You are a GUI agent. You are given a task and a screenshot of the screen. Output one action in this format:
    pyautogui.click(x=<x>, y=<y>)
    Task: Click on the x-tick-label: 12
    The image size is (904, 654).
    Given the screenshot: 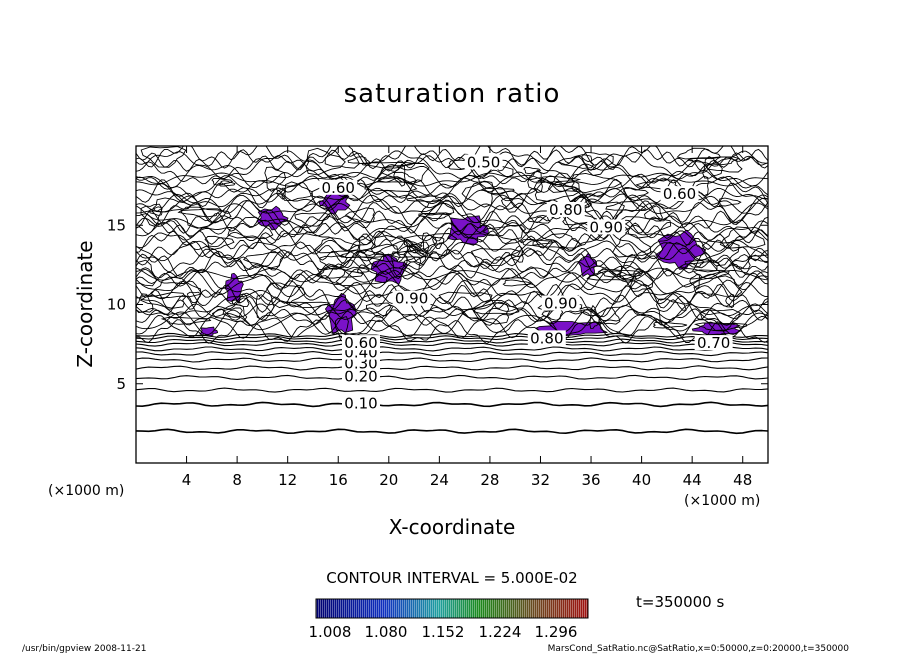 What is the action you would take?
    pyautogui.click(x=287, y=480)
    